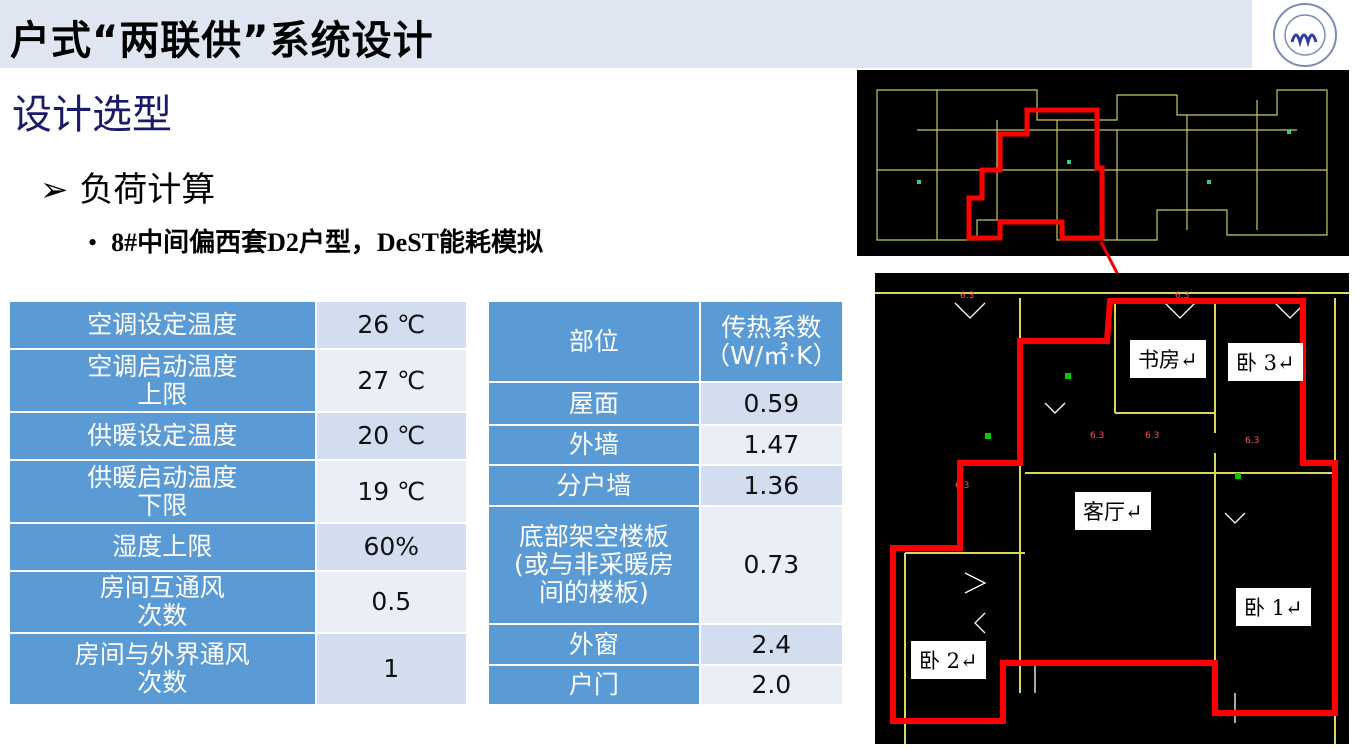 The width and height of the screenshot is (1358, 749). What do you see at coordinates (391, 380) in the screenshot?
I see `row-value: 27 ℃` at bounding box center [391, 380].